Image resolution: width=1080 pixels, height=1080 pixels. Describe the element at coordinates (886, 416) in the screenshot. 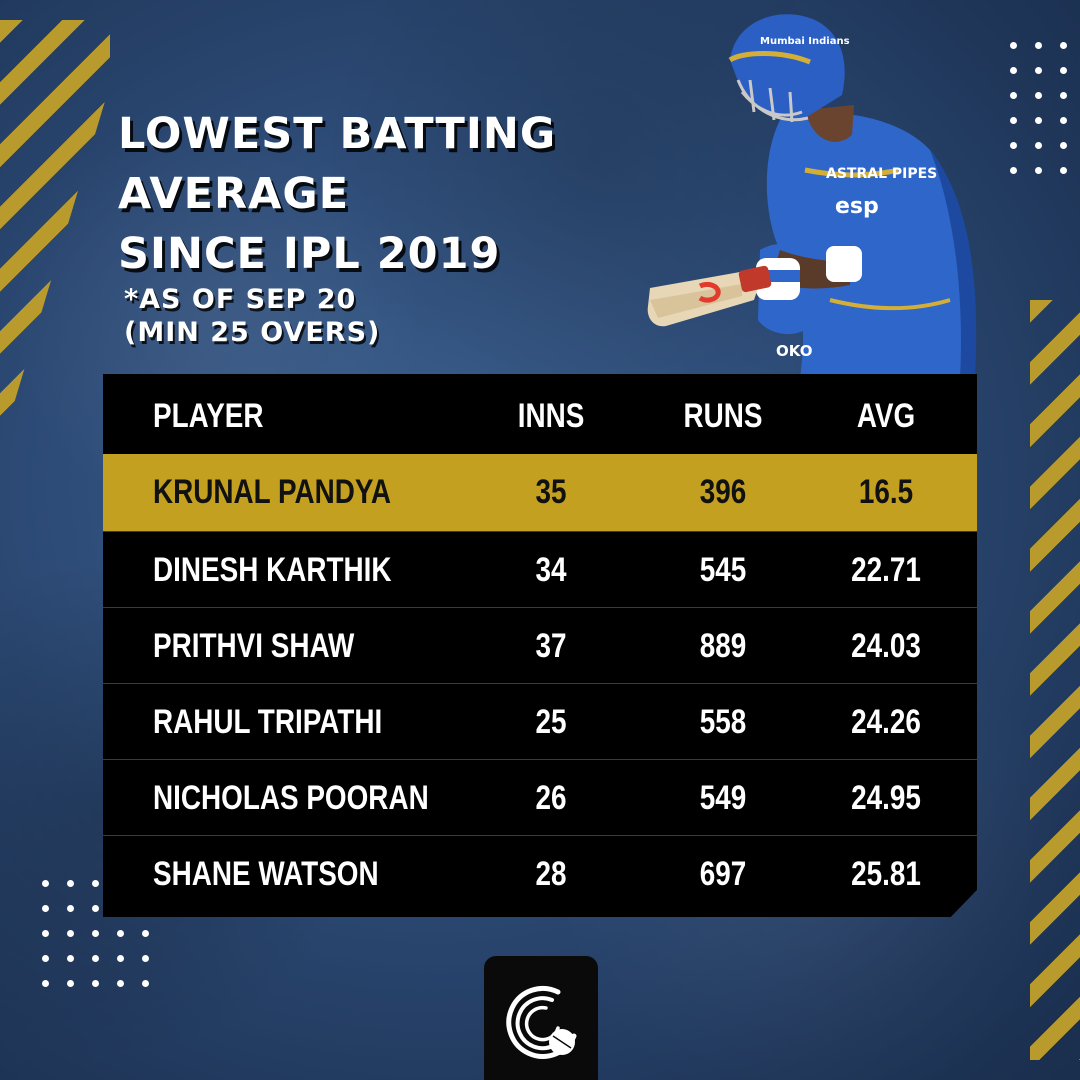

I see `header-avg-text: AVG` at that location.